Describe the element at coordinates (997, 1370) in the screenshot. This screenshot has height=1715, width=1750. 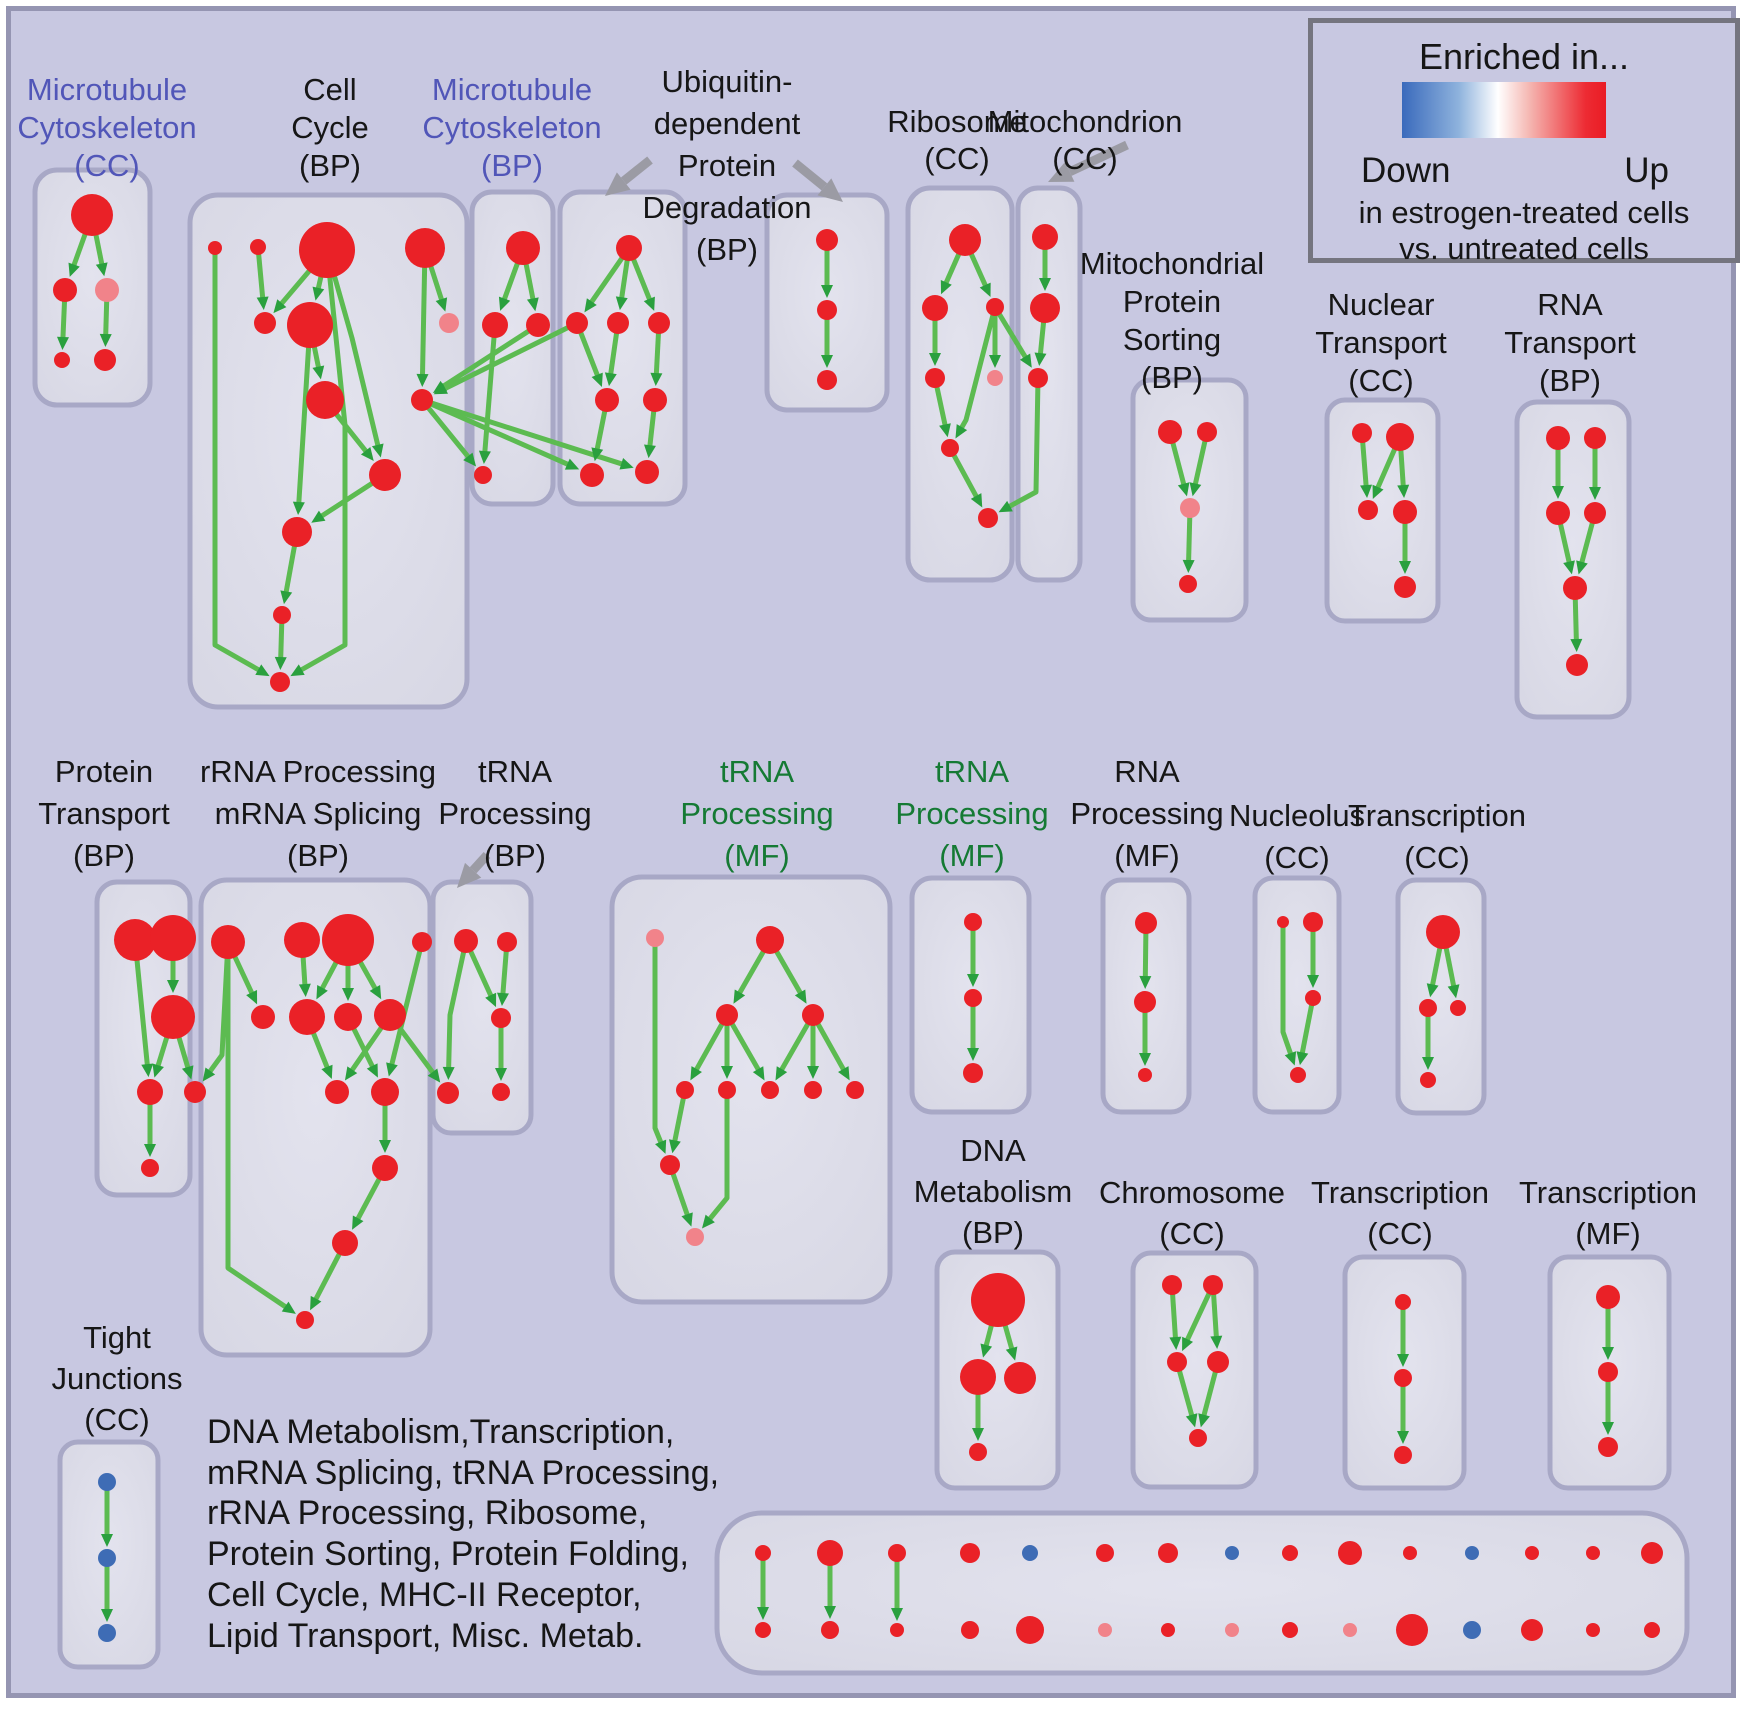
I see `cluster-box-dna-metab` at that location.